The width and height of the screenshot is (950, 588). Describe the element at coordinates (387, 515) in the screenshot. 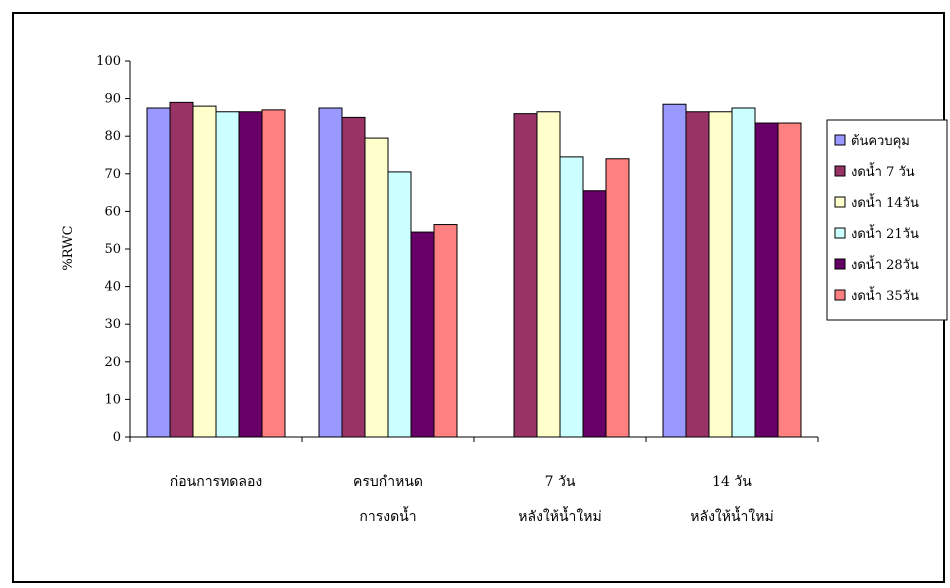

I see `x-category-label: การงดน้ำ` at that location.